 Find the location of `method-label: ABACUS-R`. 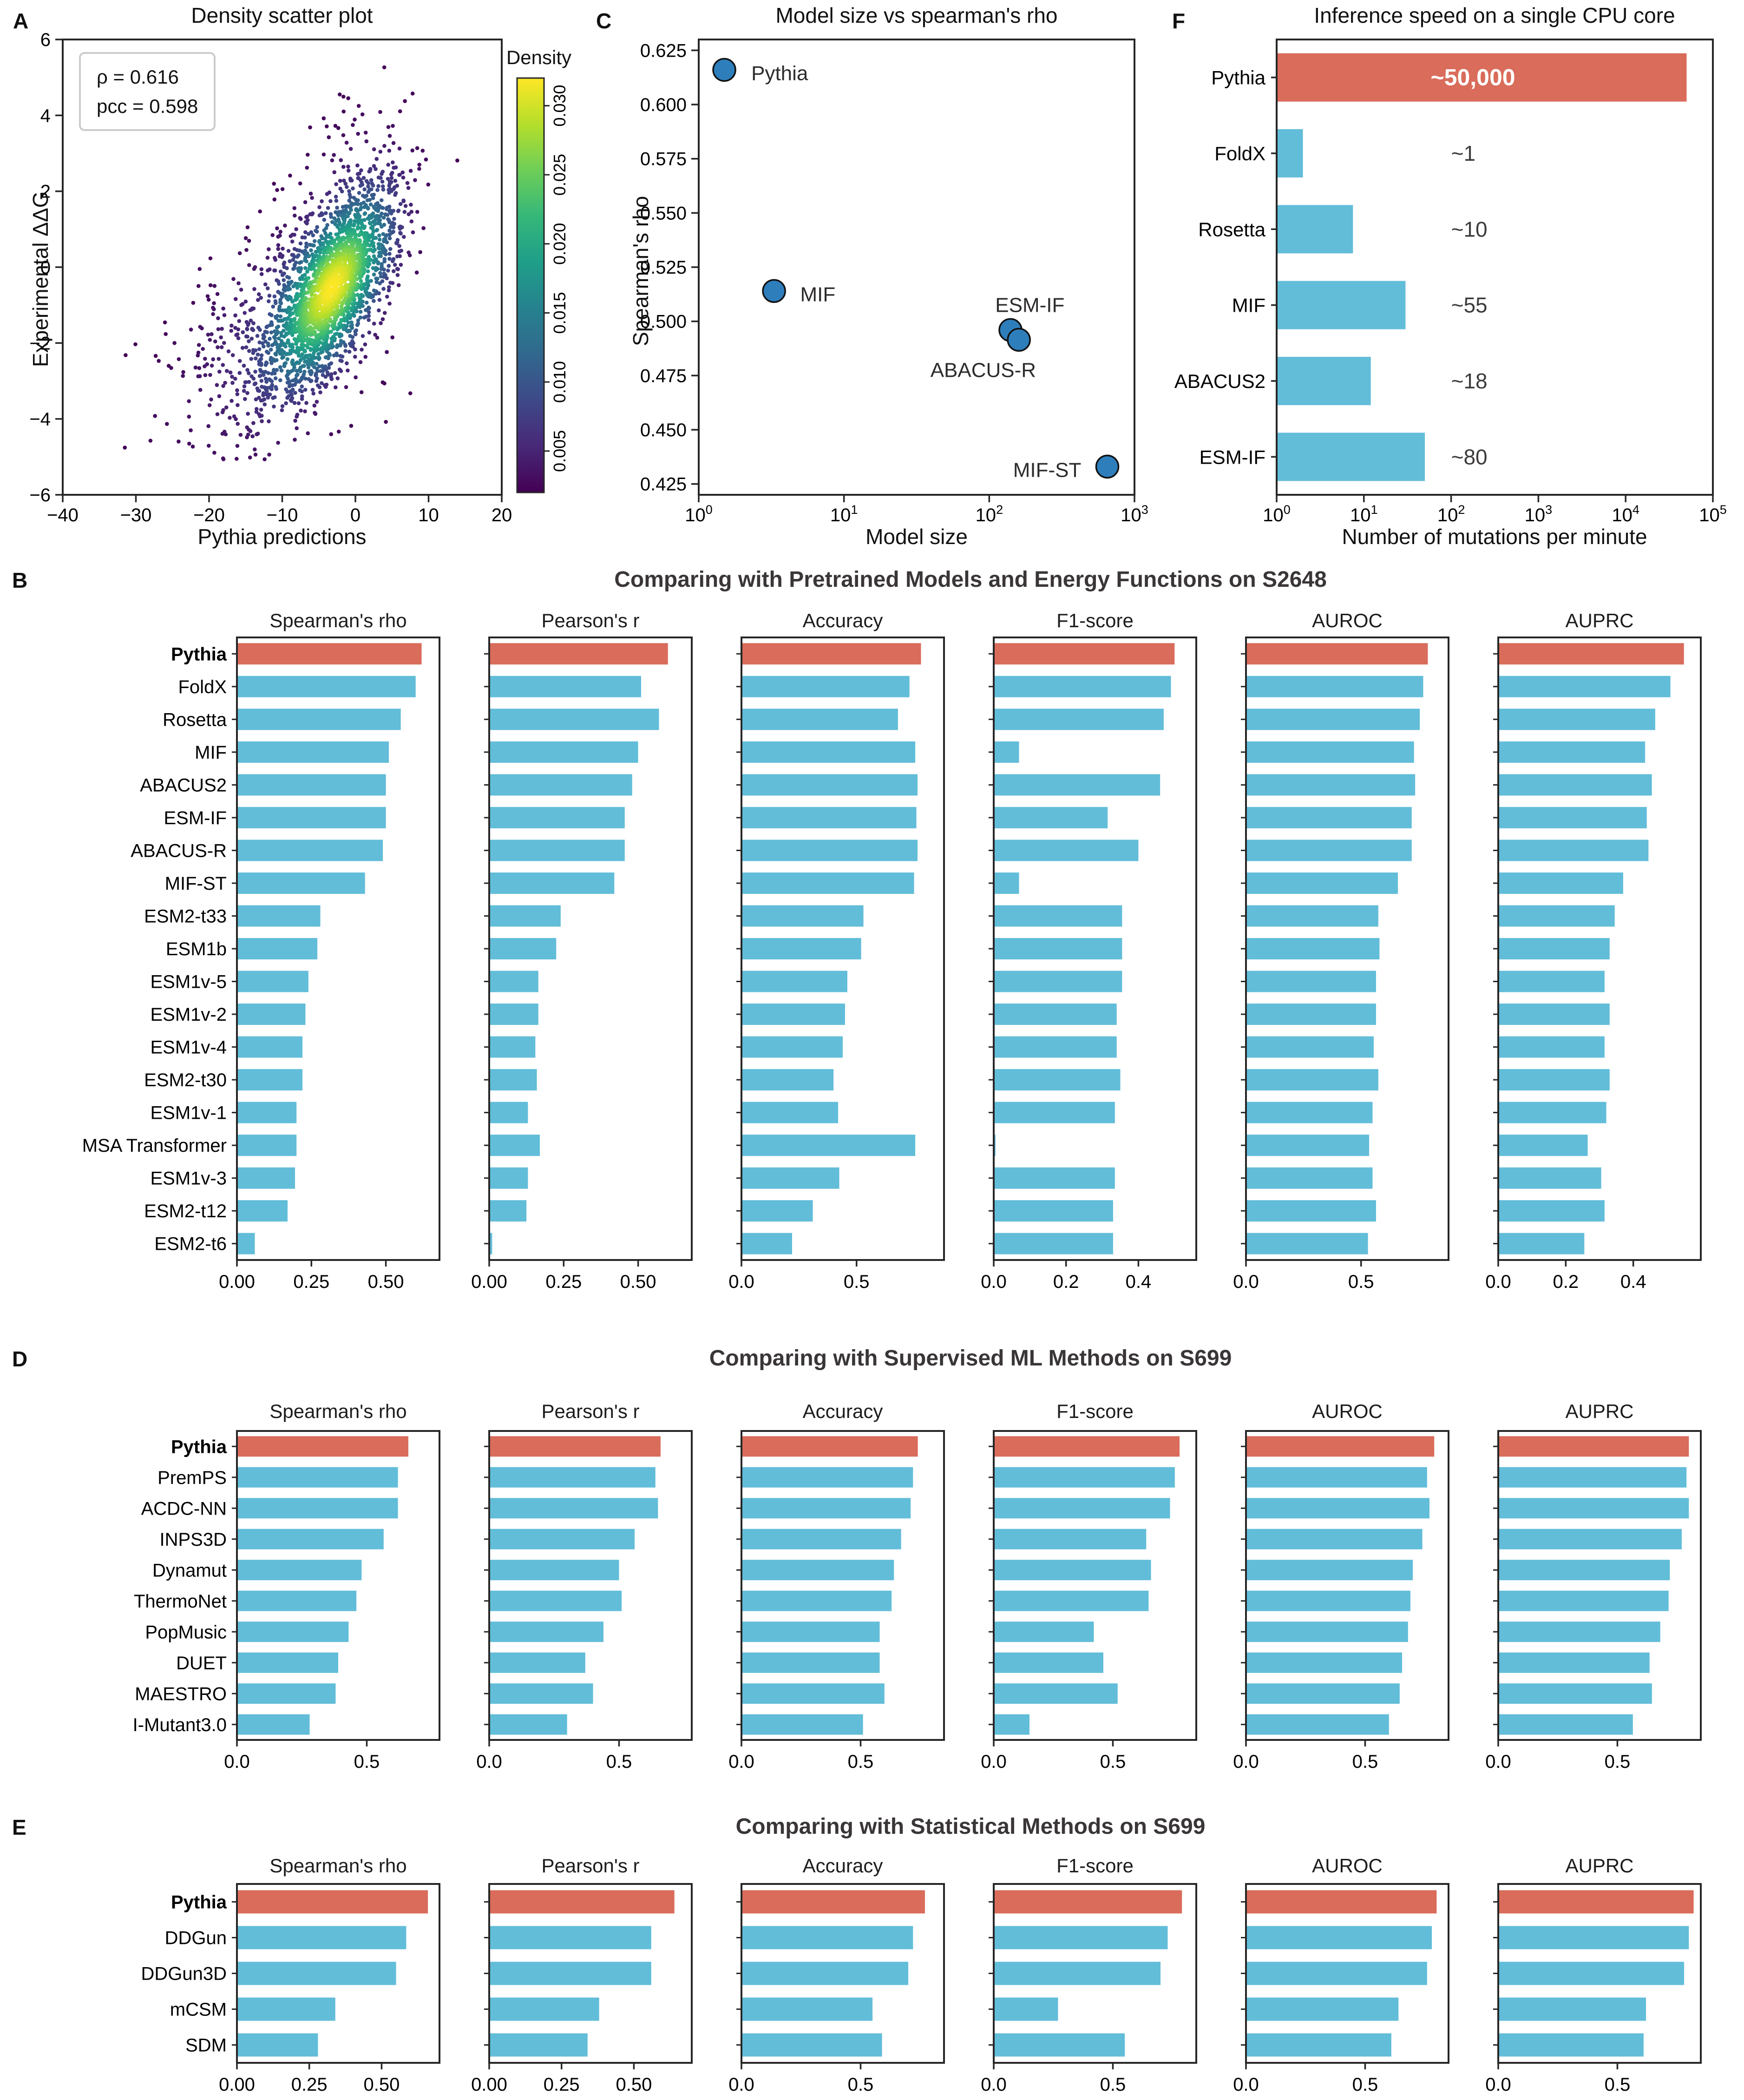

method-label: ABACUS-R is located at coordinates (179, 850).